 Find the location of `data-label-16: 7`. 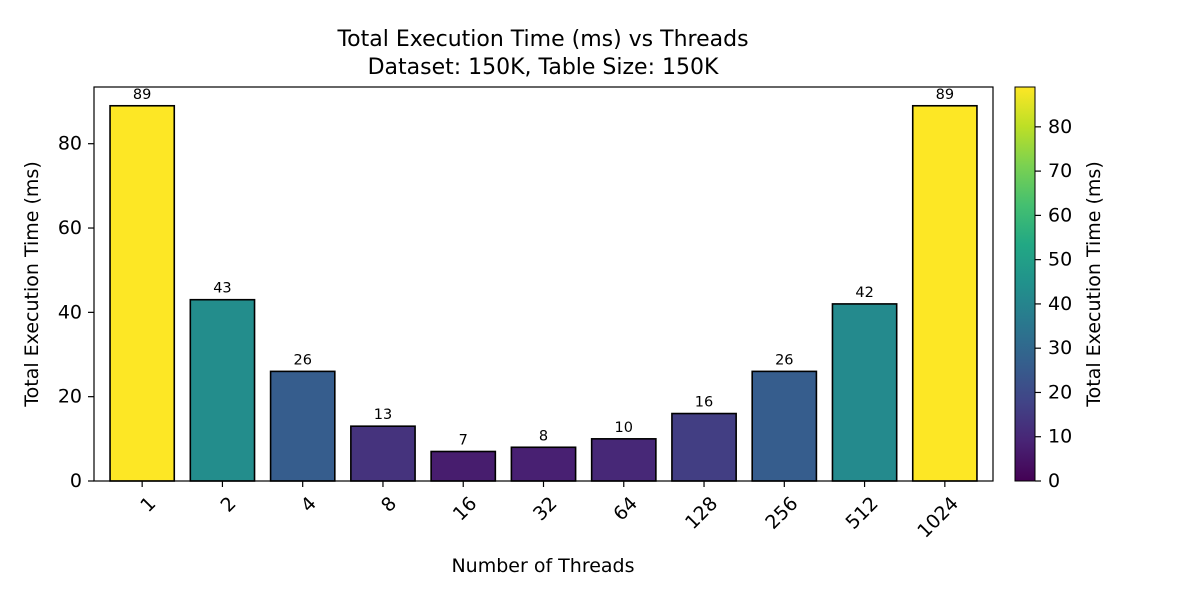

data-label-16: 7 is located at coordinates (463, 440).